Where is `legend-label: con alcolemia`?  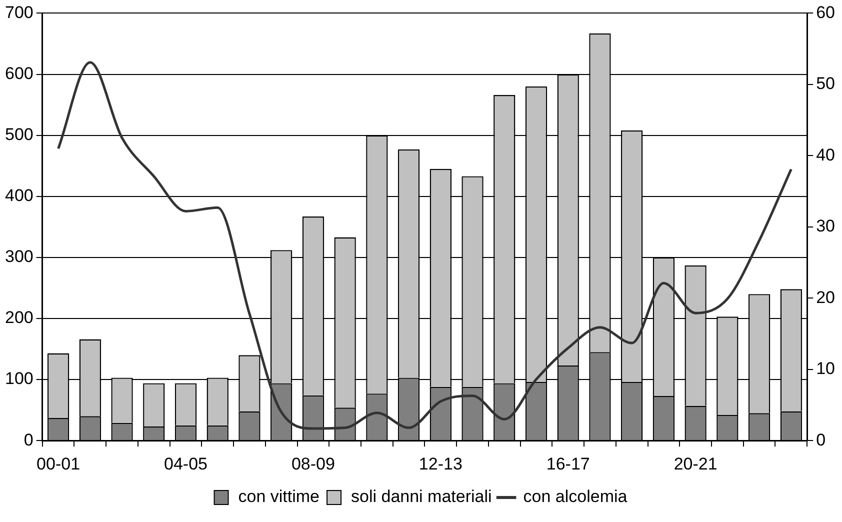 legend-label: con alcolemia is located at coordinates (575, 496).